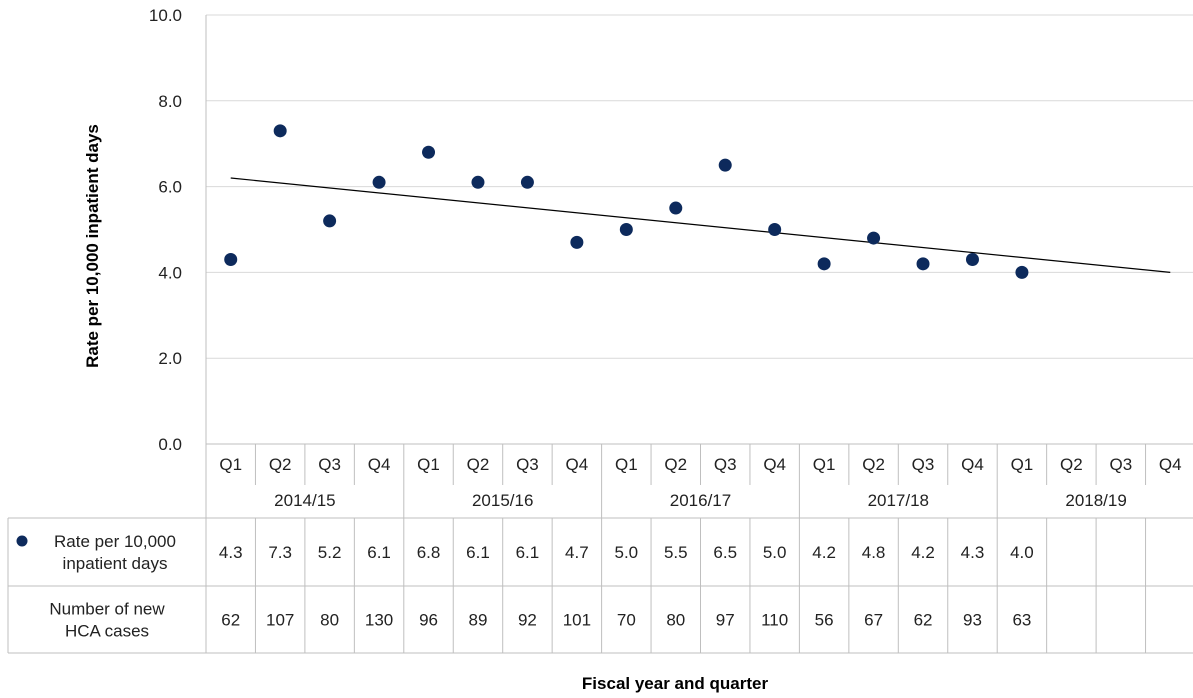 This screenshot has height=698, width=1193. I want to click on y-tick-label: 10.0, so click(165, 15).